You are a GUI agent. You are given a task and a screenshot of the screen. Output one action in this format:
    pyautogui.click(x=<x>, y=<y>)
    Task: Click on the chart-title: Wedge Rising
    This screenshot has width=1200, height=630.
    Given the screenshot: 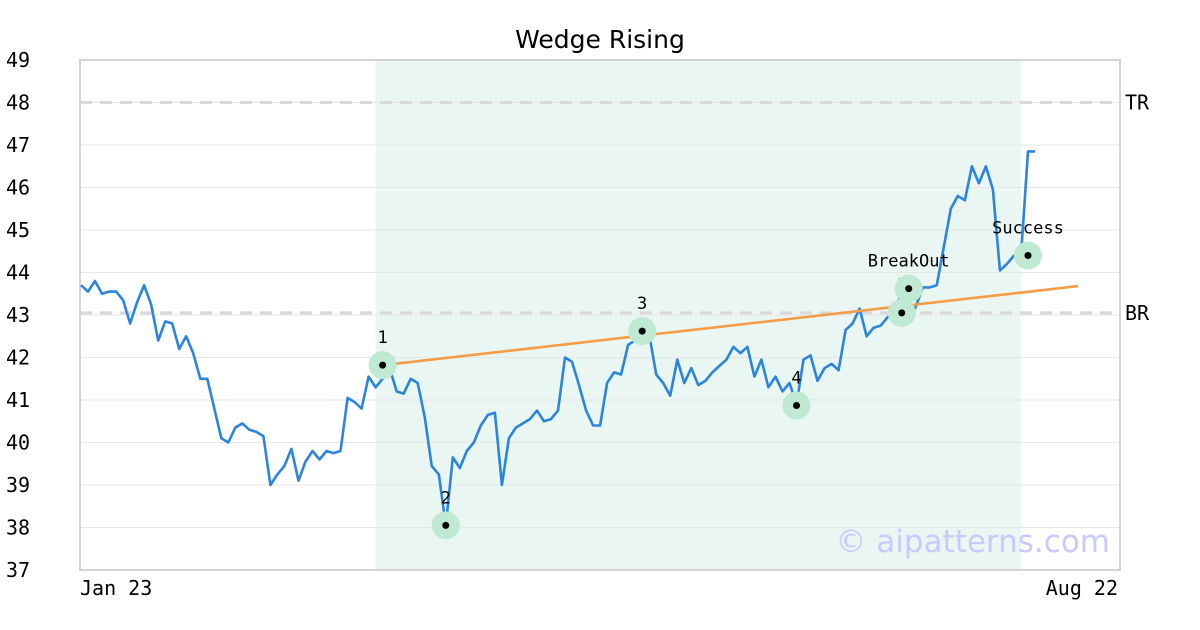 What is the action you would take?
    pyautogui.click(x=600, y=39)
    